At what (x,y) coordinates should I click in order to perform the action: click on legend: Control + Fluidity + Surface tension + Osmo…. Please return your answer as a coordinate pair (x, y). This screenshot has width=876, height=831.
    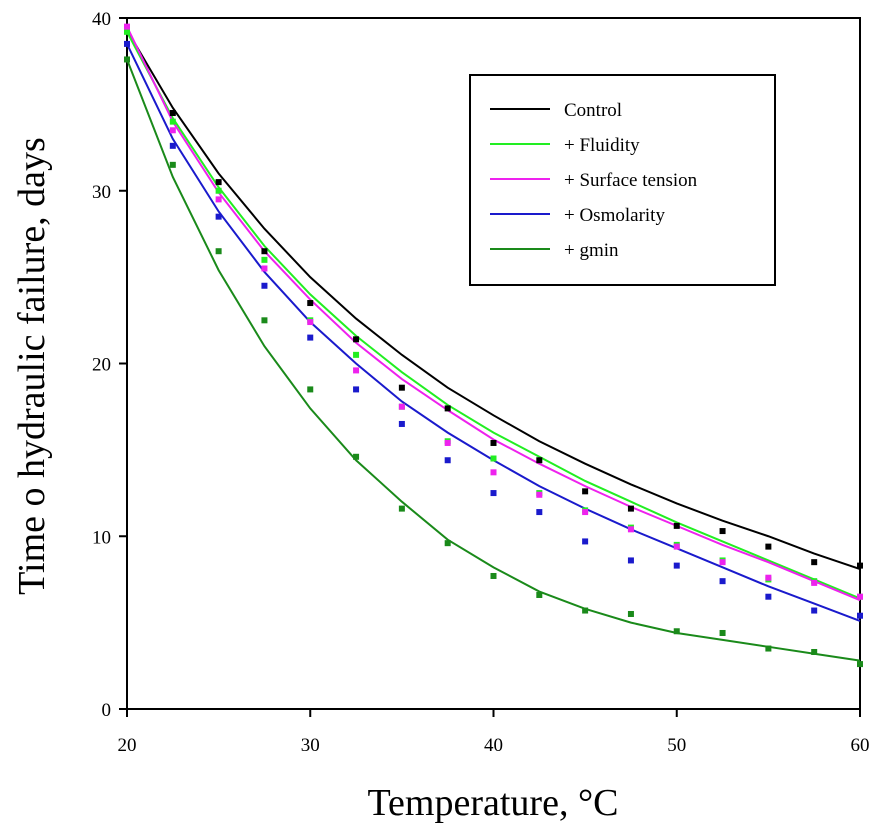
    Looking at the image, I should click on (622, 180).